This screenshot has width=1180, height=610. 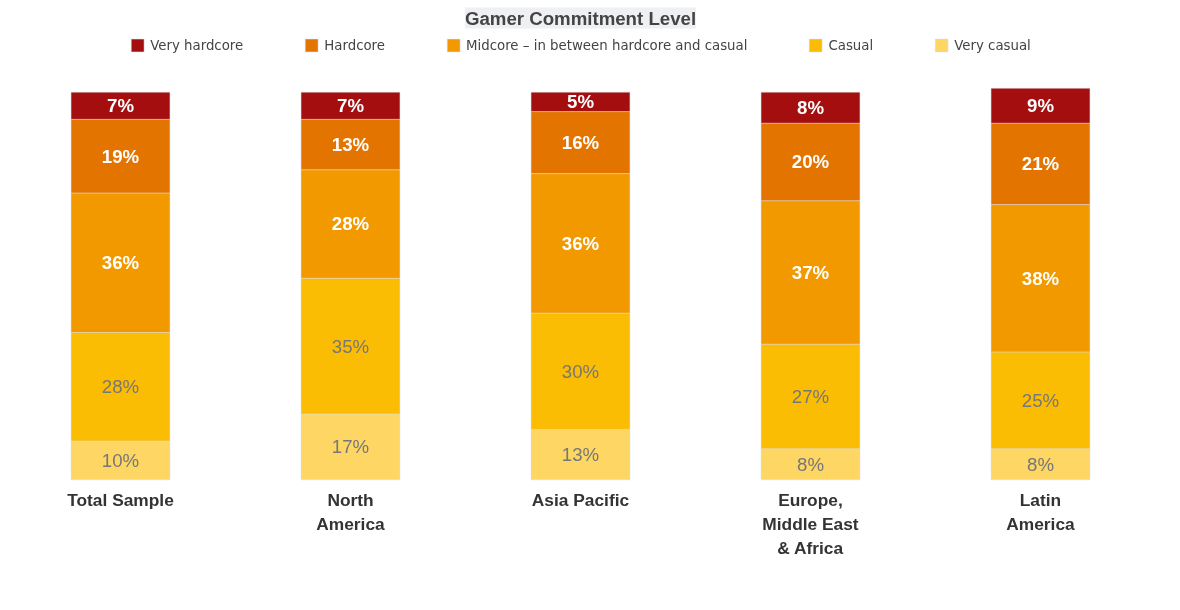 What do you see at coordinates (350, 346) in the screenshot?
I see `data-label: 35%` at bounding box center [350, 346].